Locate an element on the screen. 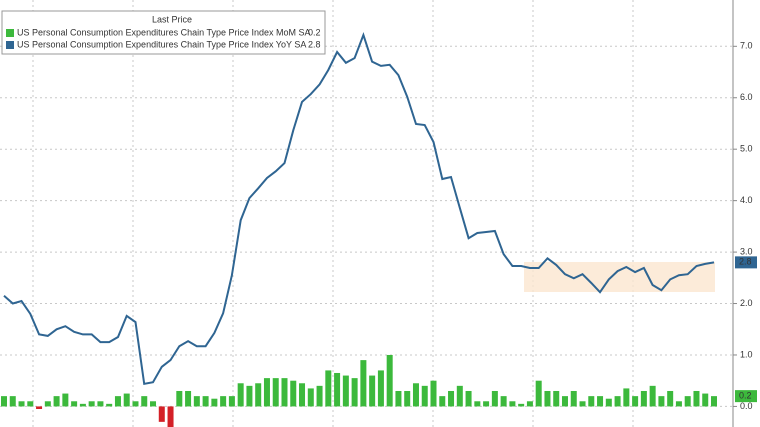  legend-title: Last Price is located at coordinates (172, 19).